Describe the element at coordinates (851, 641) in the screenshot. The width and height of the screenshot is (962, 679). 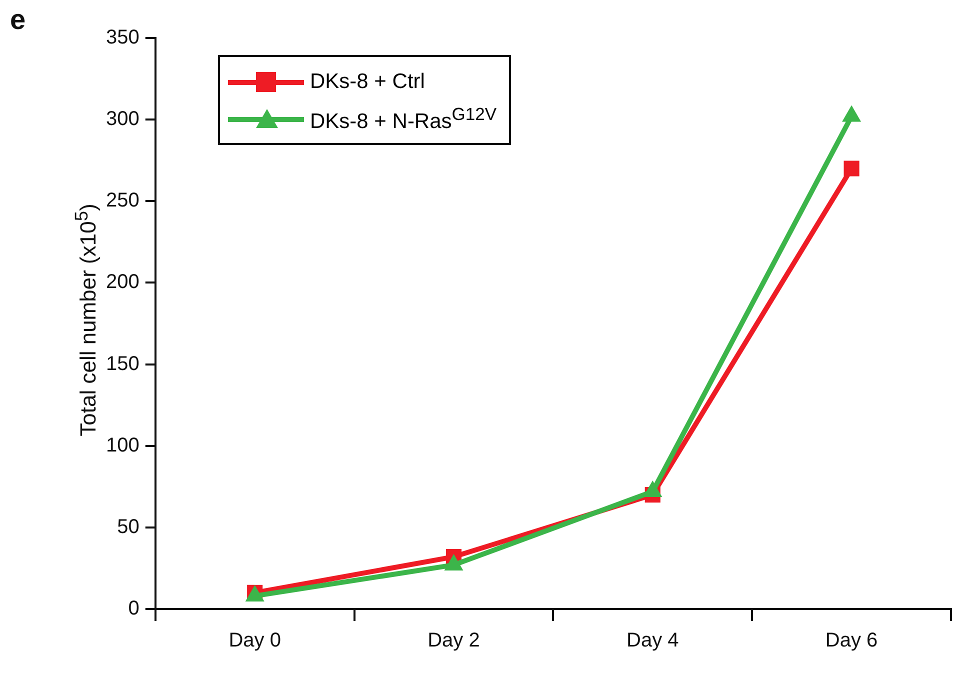
I see `x-tick-label: Day 6` at that location.